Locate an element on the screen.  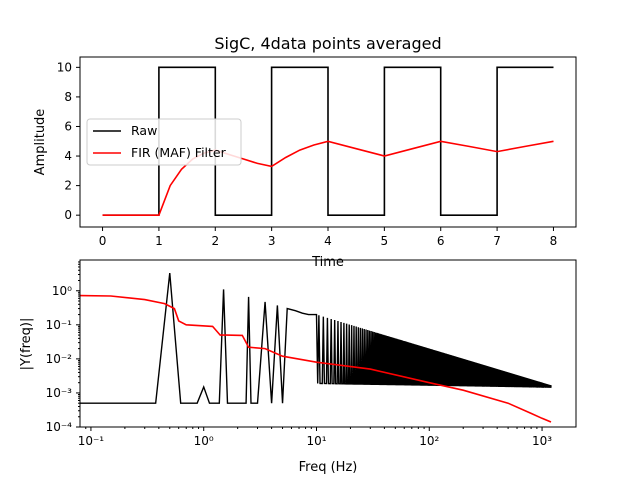
x-tick-label: 10² is located at coordinates (429, 441).